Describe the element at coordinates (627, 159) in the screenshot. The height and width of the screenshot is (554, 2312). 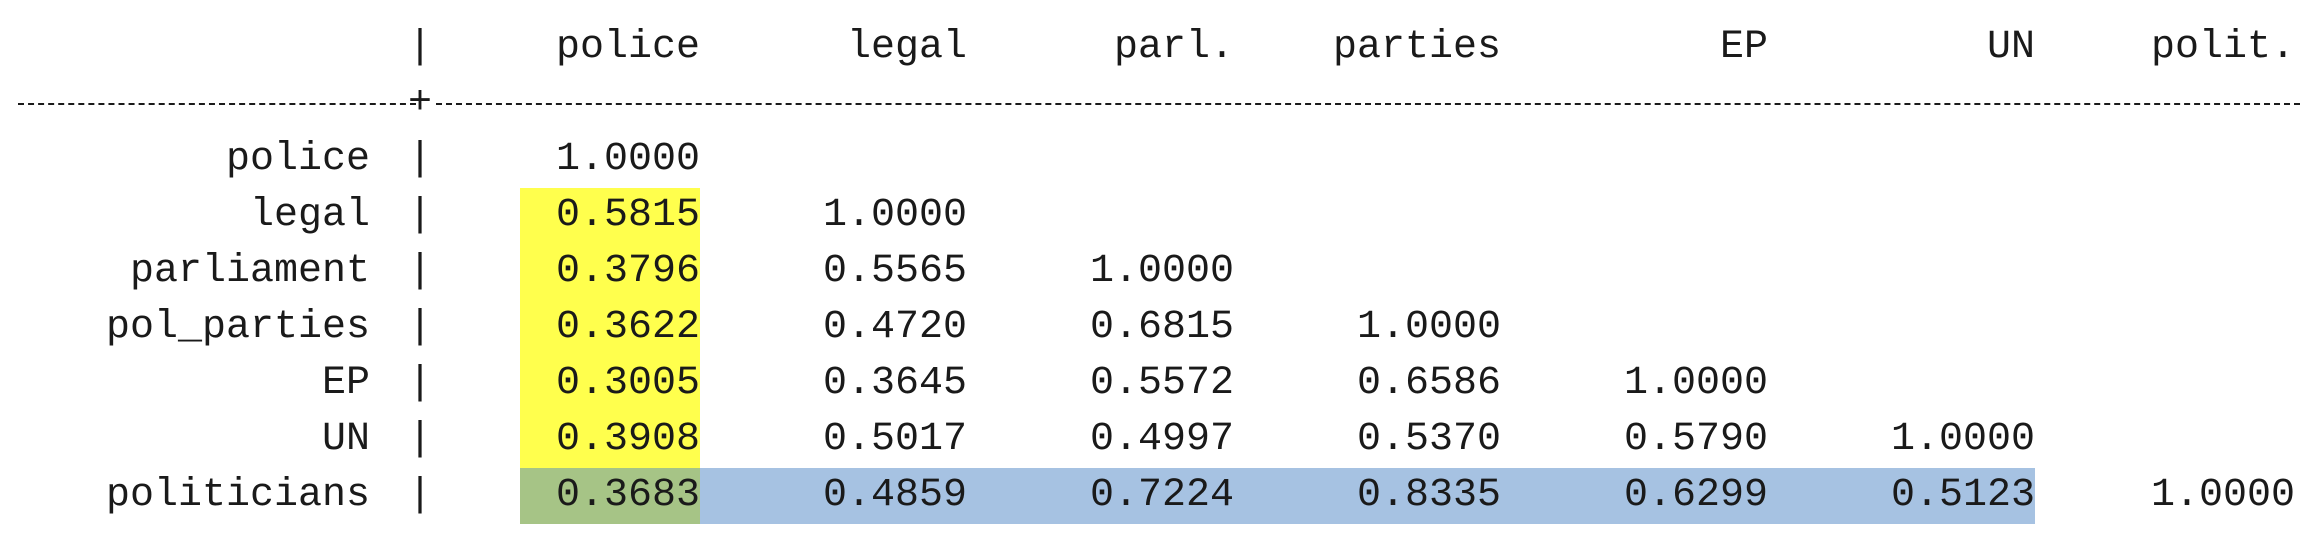
I see `cell-police-police: 1.0000` at that location.